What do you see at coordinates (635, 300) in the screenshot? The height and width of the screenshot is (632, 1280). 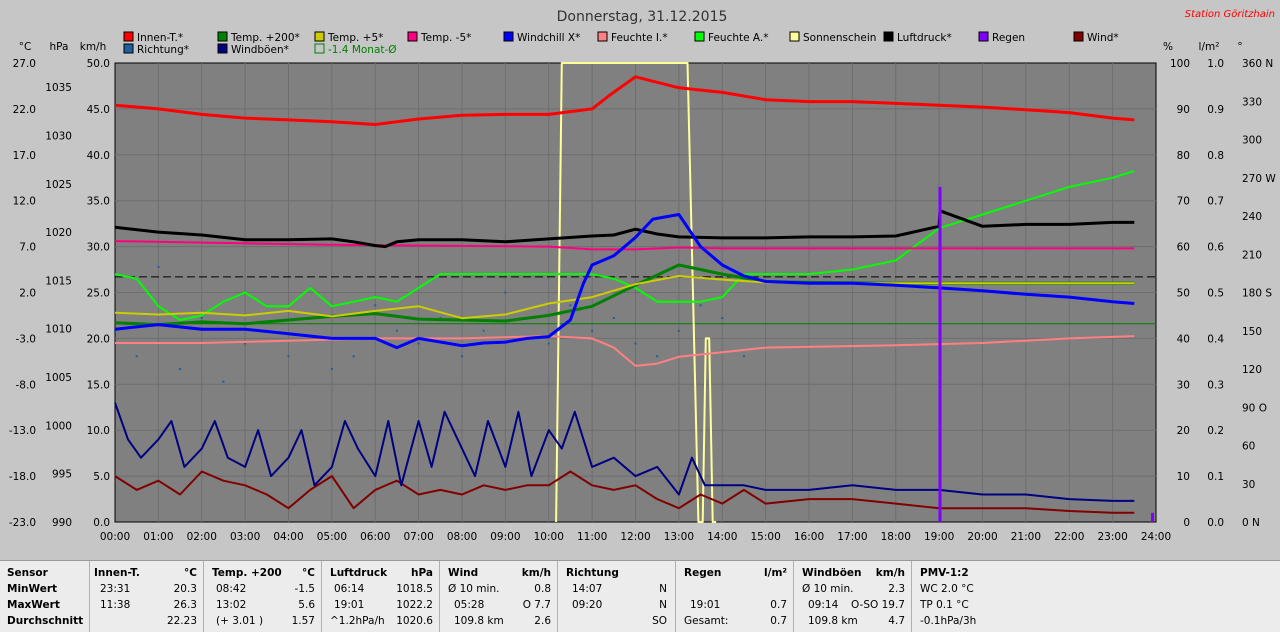 I see `reference-lines` at bounding box center [635, 300].